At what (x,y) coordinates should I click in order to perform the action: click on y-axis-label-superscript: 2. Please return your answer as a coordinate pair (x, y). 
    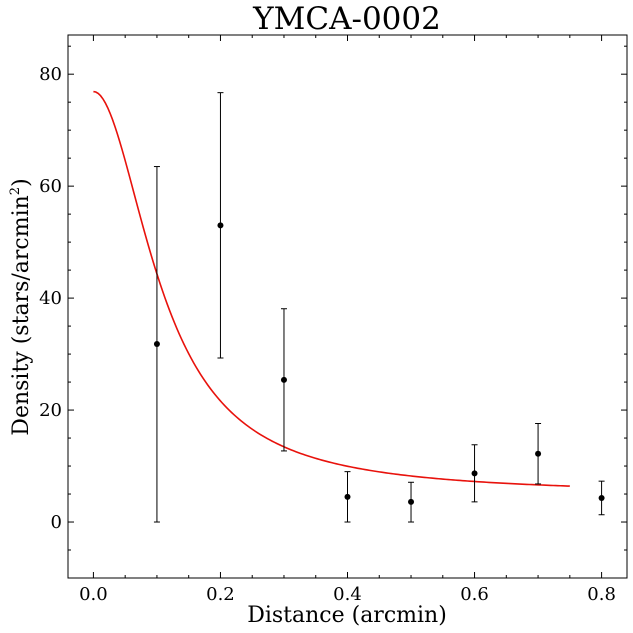
    Looking at the image, I should click on (15, 191).